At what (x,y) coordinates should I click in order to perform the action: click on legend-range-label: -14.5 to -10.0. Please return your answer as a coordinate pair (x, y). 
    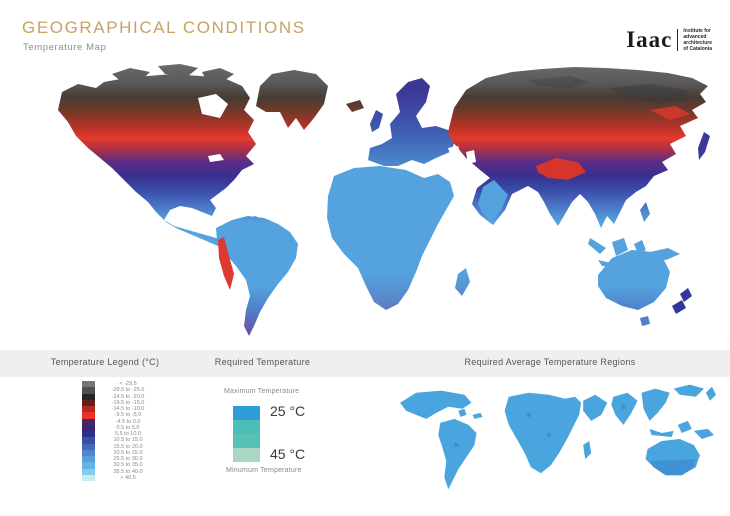
    Looking at the image, I should click on (128, 409).